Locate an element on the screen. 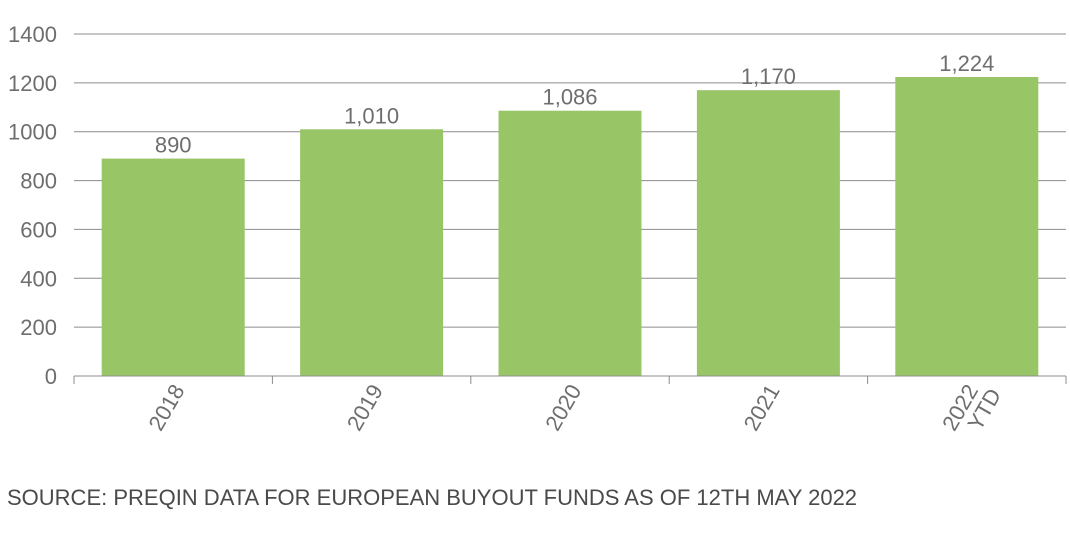 This screenshot has height=535, width=1070. x-tick-label-line: 2019 is located at coordinates (365, 407).